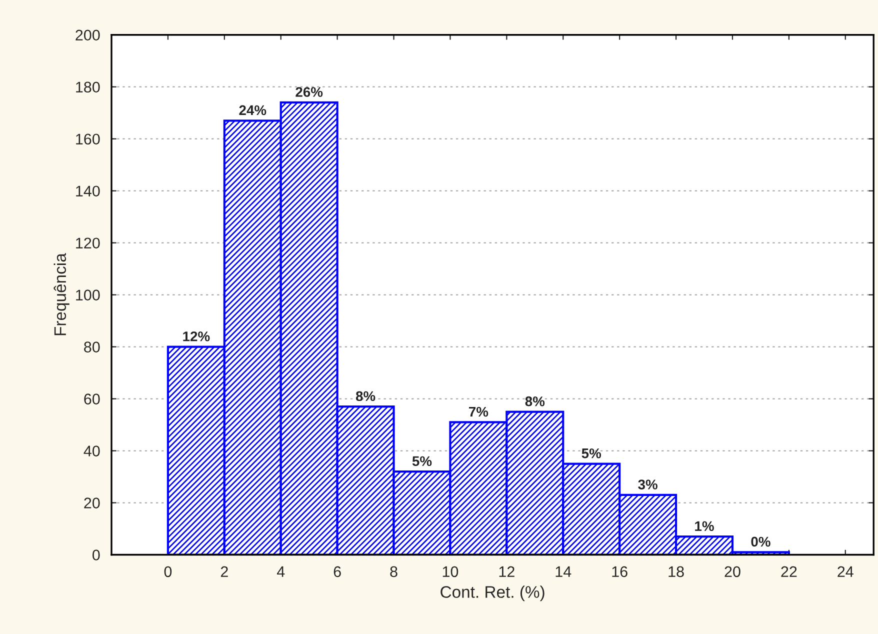  I want to click on annotation: 0%, so click(760, 541).